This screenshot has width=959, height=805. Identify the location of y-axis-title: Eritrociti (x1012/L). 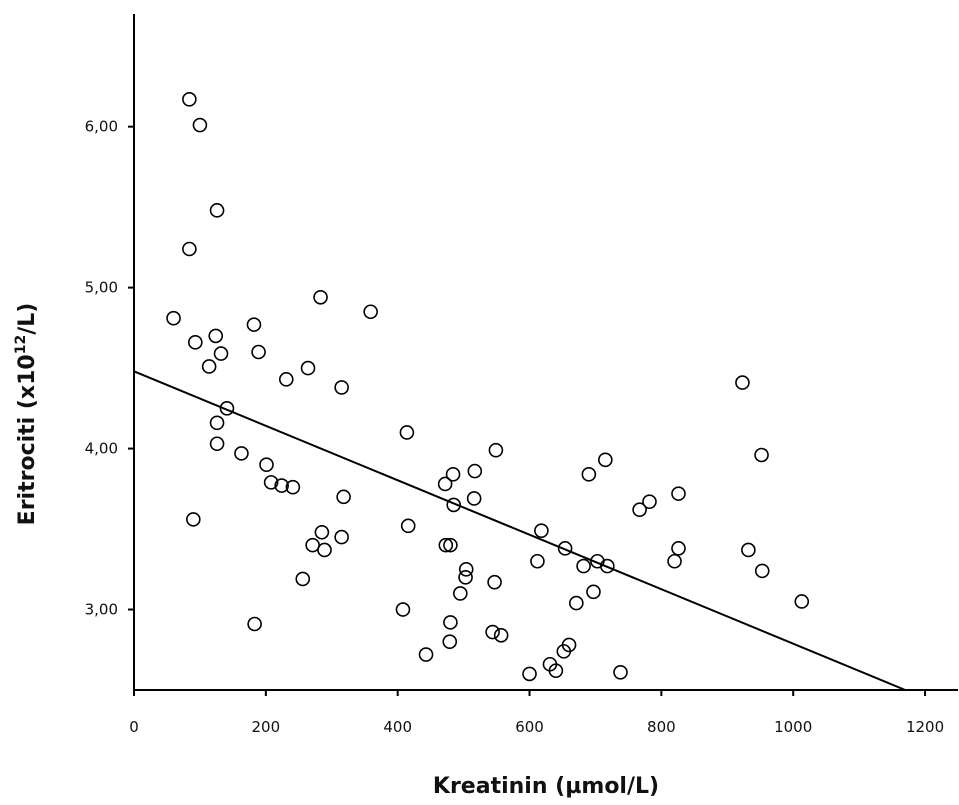
(26, 414).